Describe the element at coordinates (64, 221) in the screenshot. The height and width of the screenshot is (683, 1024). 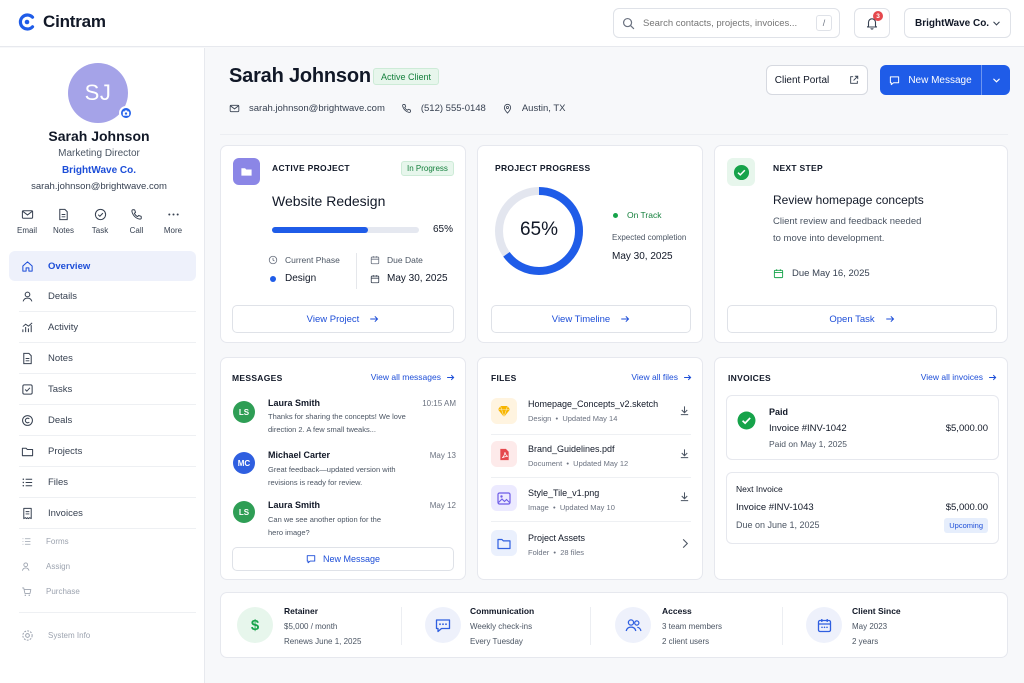
I see `quick-action-notes: Notes` at that location.